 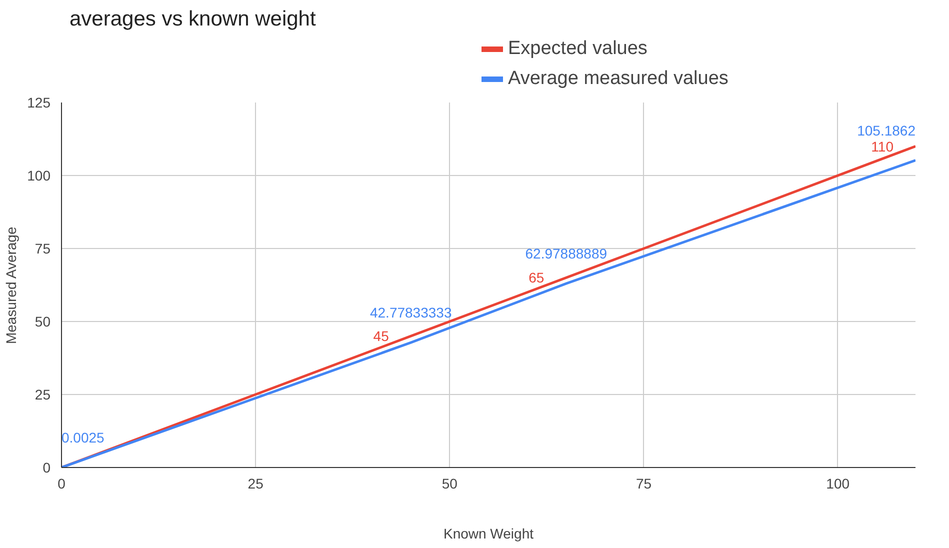 I want to click on chart-title: averages vs known weight, so click(x=193, y=19).